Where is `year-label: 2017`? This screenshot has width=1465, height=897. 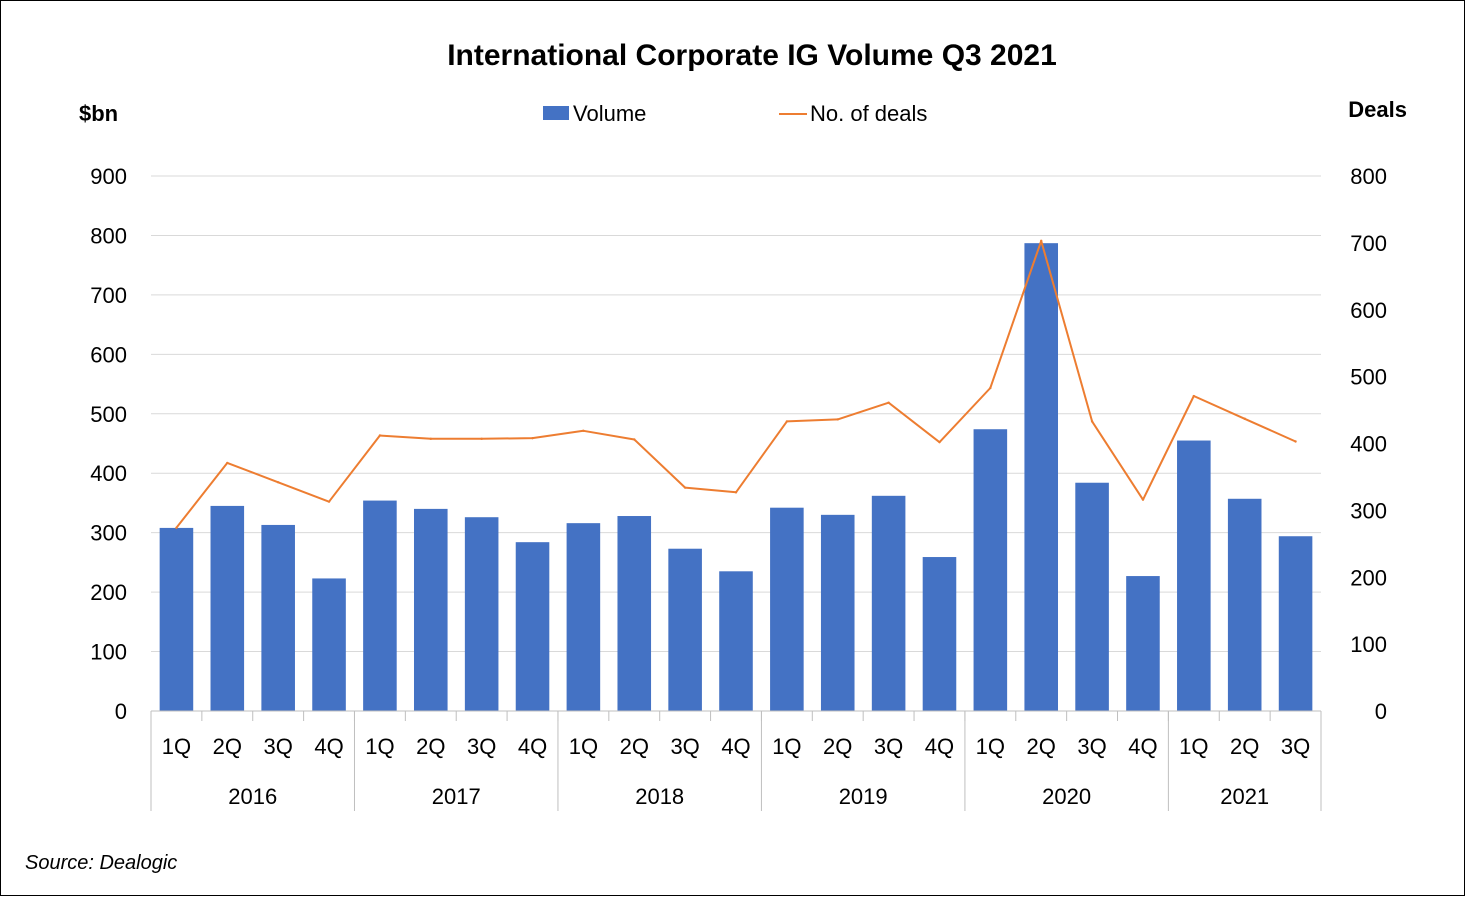
year-label: 2017 is located at coordinates (456, 796).